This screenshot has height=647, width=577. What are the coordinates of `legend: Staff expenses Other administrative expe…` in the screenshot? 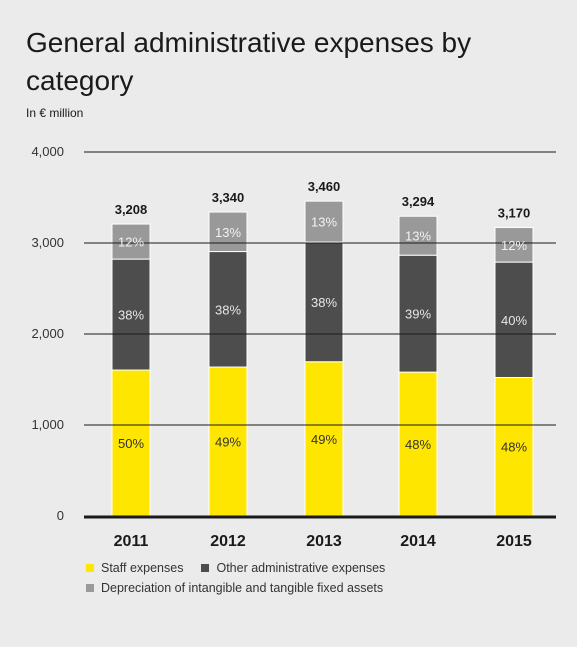 It's located at (244, 578).